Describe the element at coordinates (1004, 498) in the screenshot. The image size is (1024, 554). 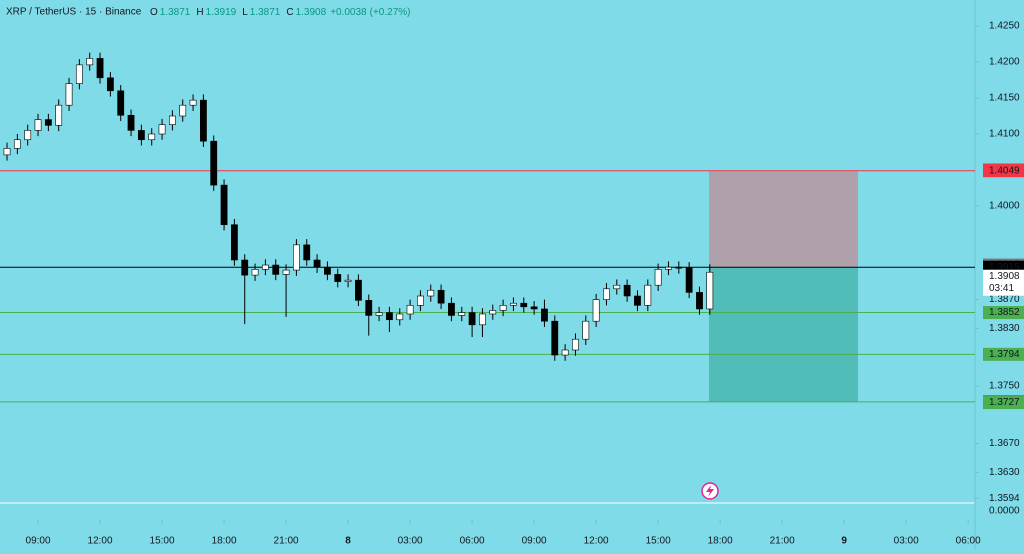
I see `y-tick-label: 1.3594` at that location.